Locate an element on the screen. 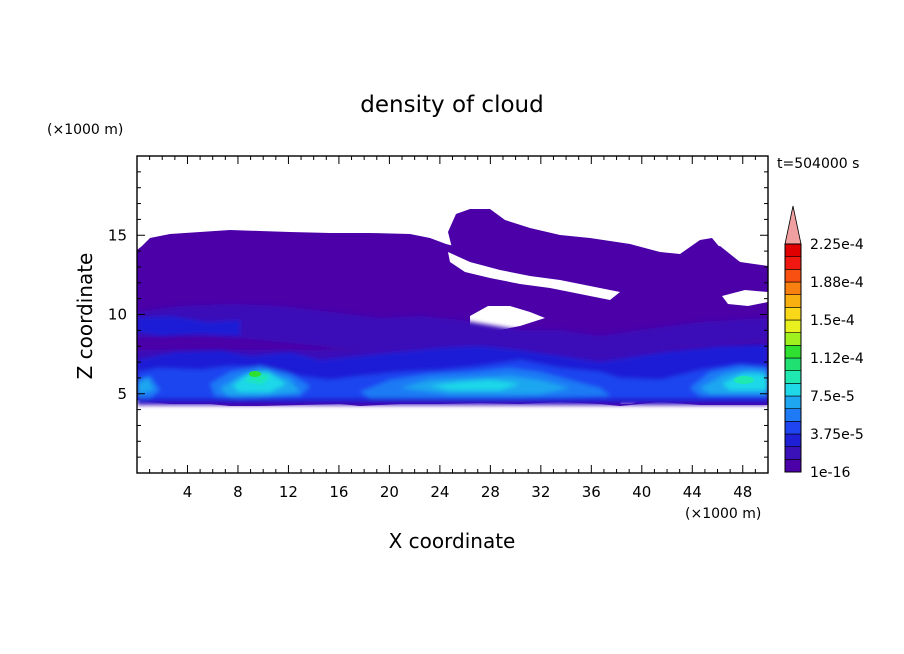 The width and height of the screenshot is (904, 654). colorbar-label: 1.88e-4 is located at coordinates (837, 283).